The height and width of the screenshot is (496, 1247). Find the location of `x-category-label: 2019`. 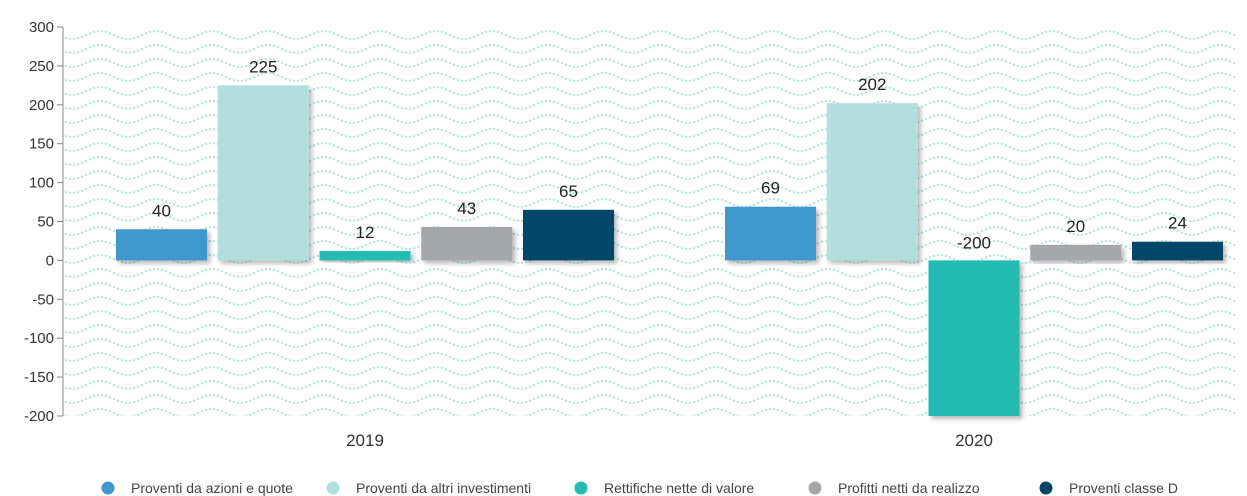

x-category-label: 2019 is located at coordinates (365, 440).